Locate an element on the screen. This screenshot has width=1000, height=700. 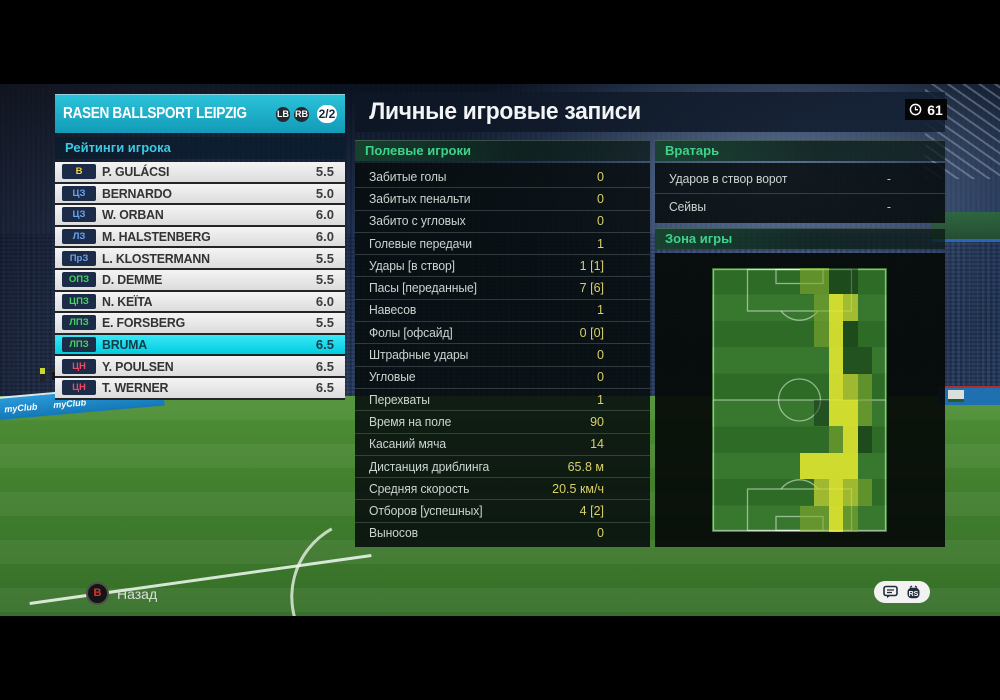
player-name: N. KEÏTA is located at coordinates (127, 301).